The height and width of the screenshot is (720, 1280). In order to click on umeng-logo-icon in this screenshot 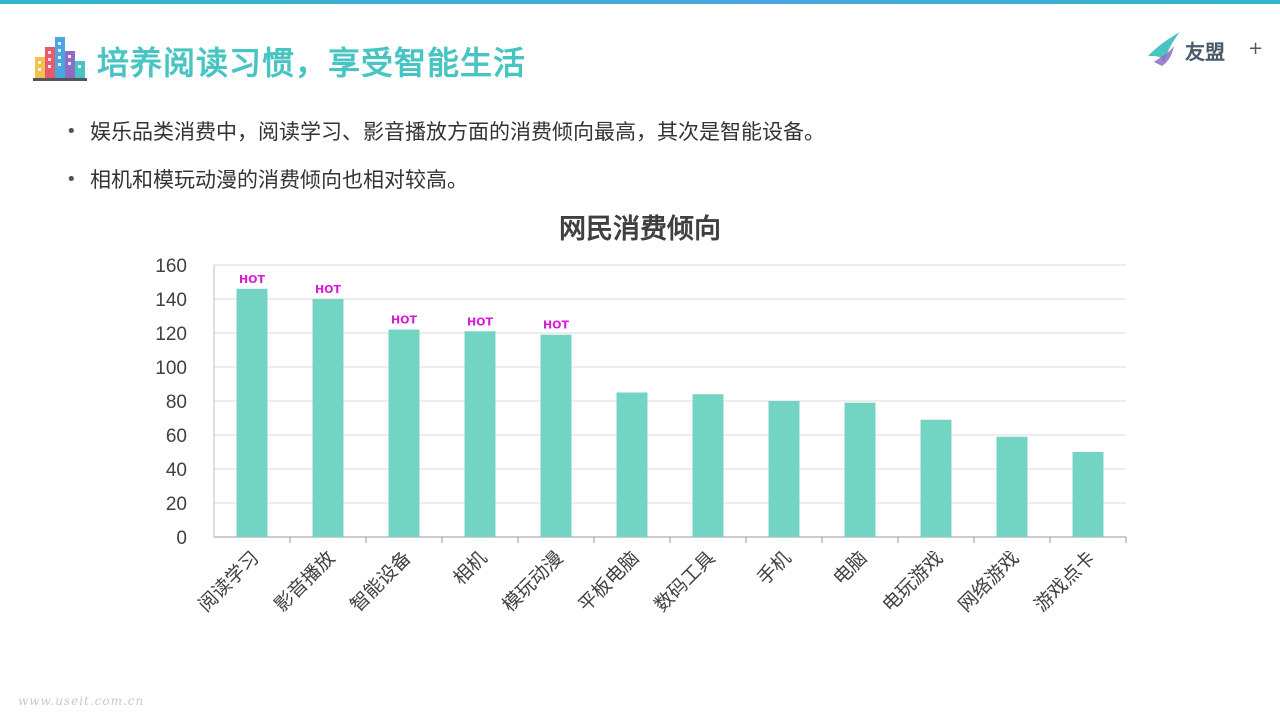, I will do `click(1164, 49)`.